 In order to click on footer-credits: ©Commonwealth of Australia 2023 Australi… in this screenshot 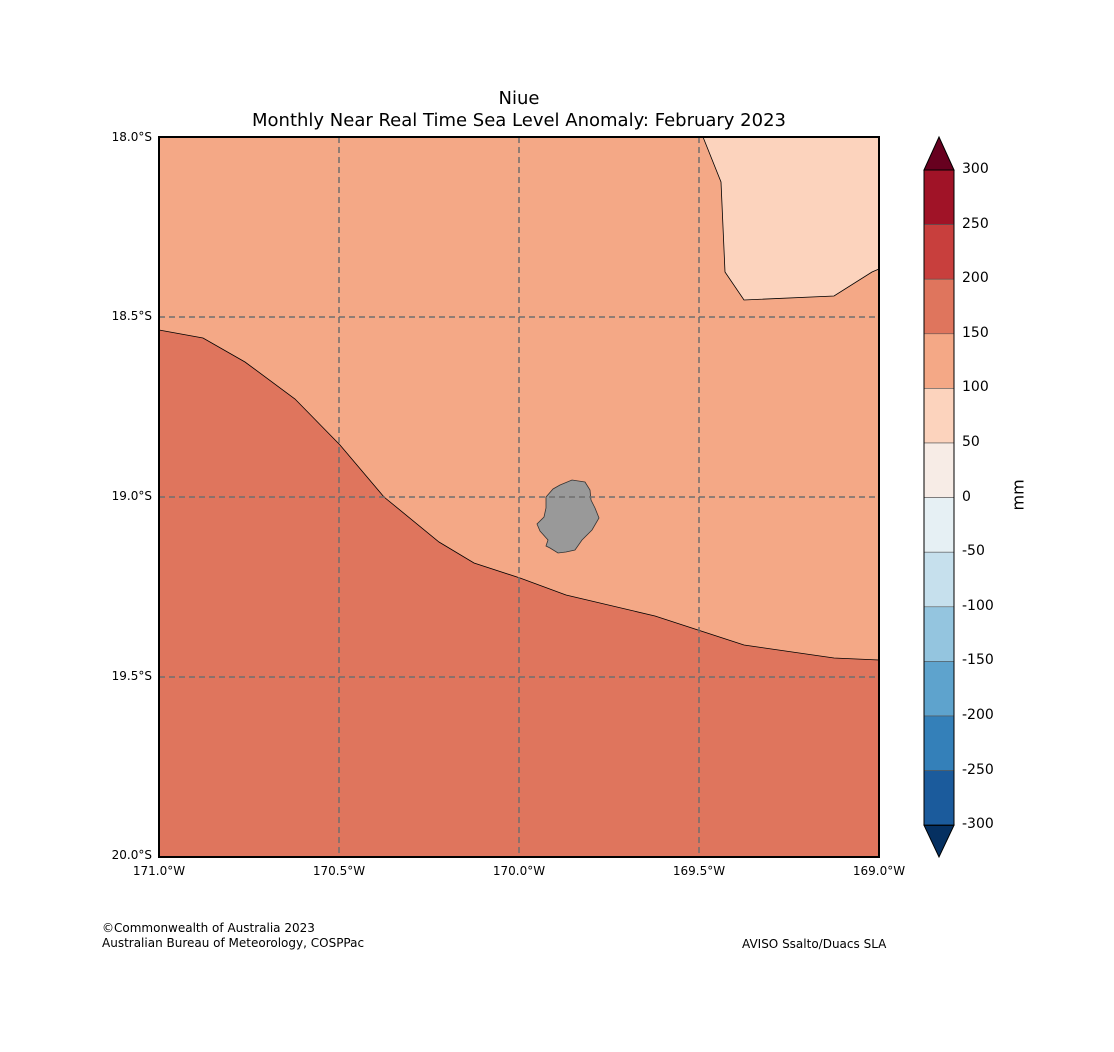, I will do `click(233, 936)`.